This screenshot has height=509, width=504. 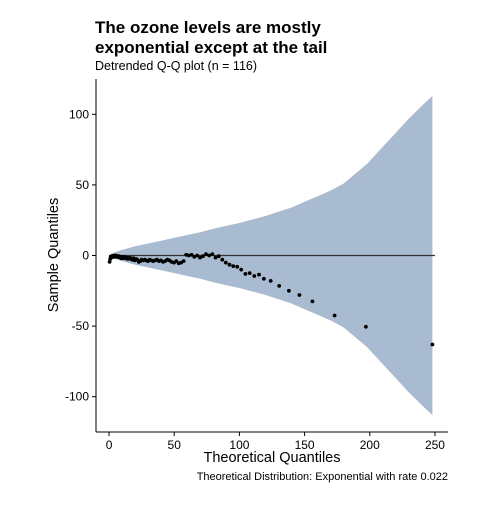 What do you see at coordinates (370, 445) in the screenshot?
I see `x-tick-label: 200` at bounding box center [370, 445].